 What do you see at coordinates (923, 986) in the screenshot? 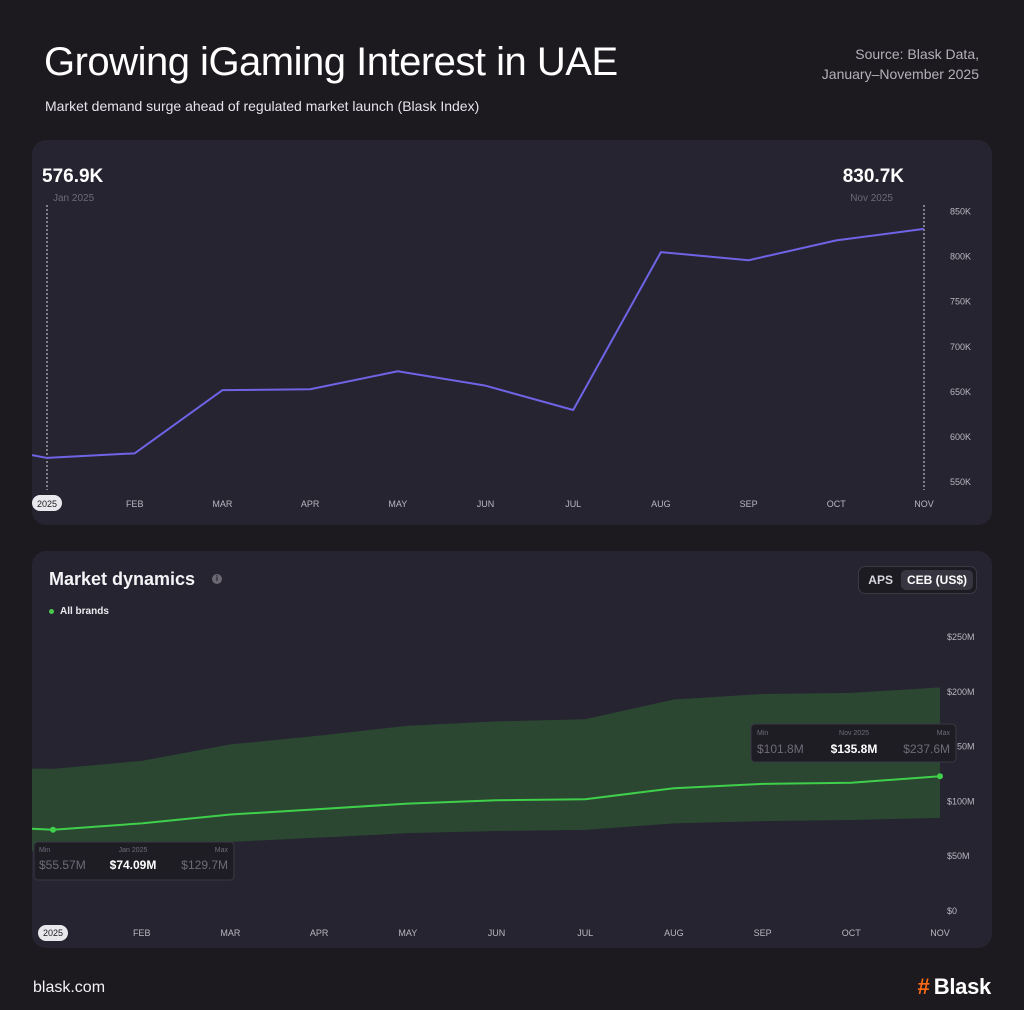
I see `logo-hash-icon: #` at bounding box center [923, 986].